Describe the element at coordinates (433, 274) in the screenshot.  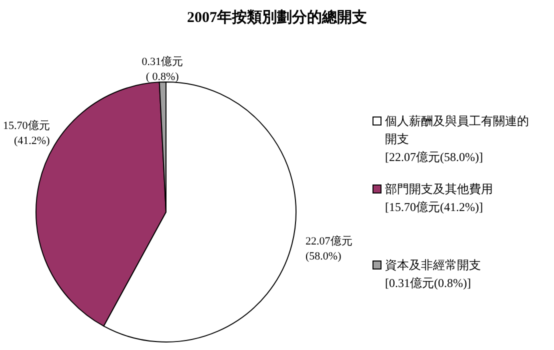
I see `legend-label: 資本及非經常開支 [0.31億元(0.8%)]` at that location.